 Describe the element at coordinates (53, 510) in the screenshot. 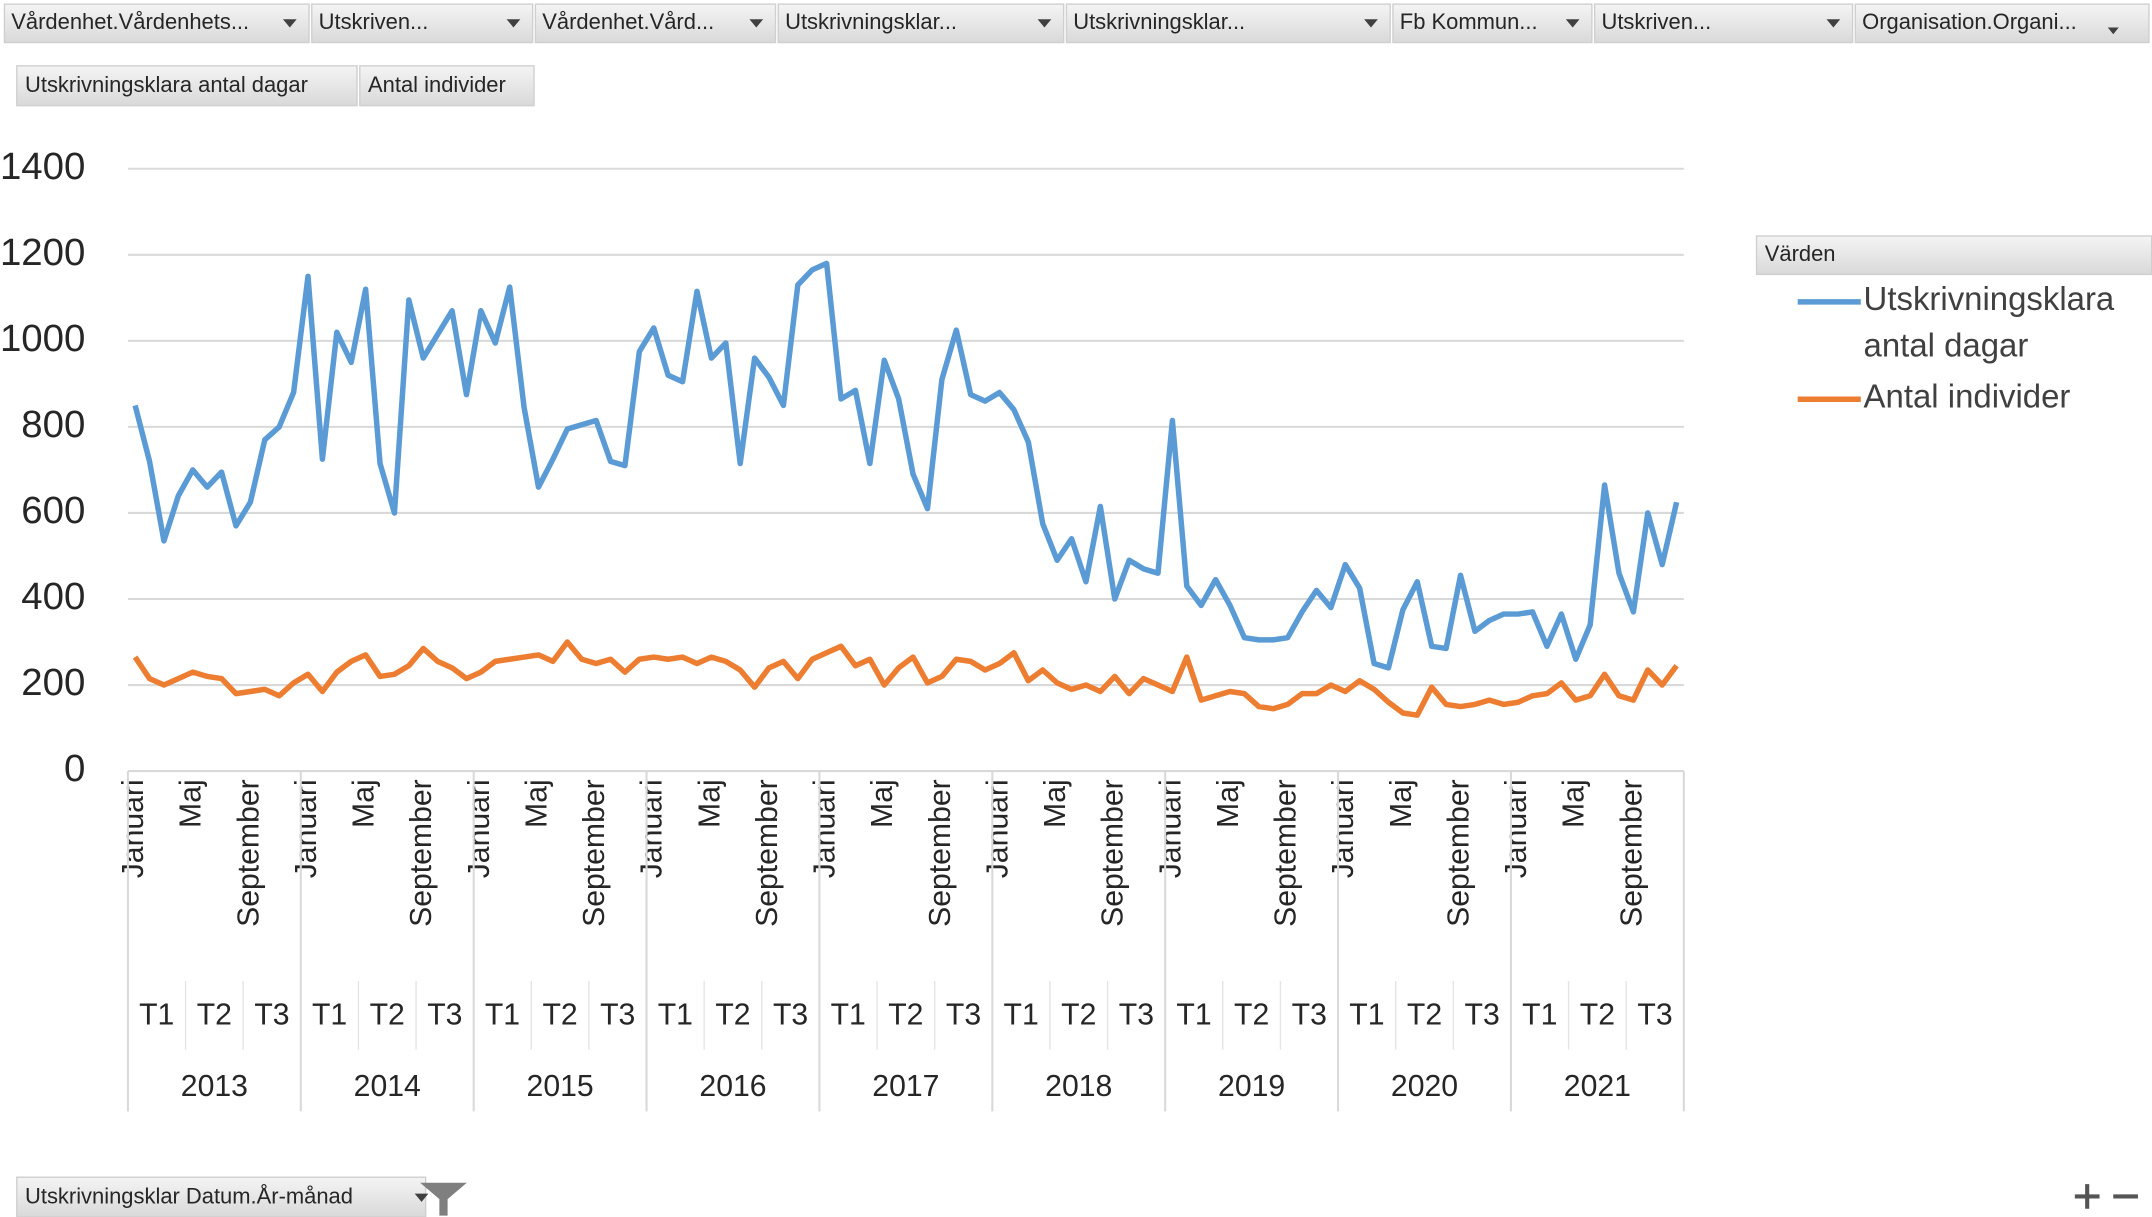

I see `y-tick-label: 600` at that location.